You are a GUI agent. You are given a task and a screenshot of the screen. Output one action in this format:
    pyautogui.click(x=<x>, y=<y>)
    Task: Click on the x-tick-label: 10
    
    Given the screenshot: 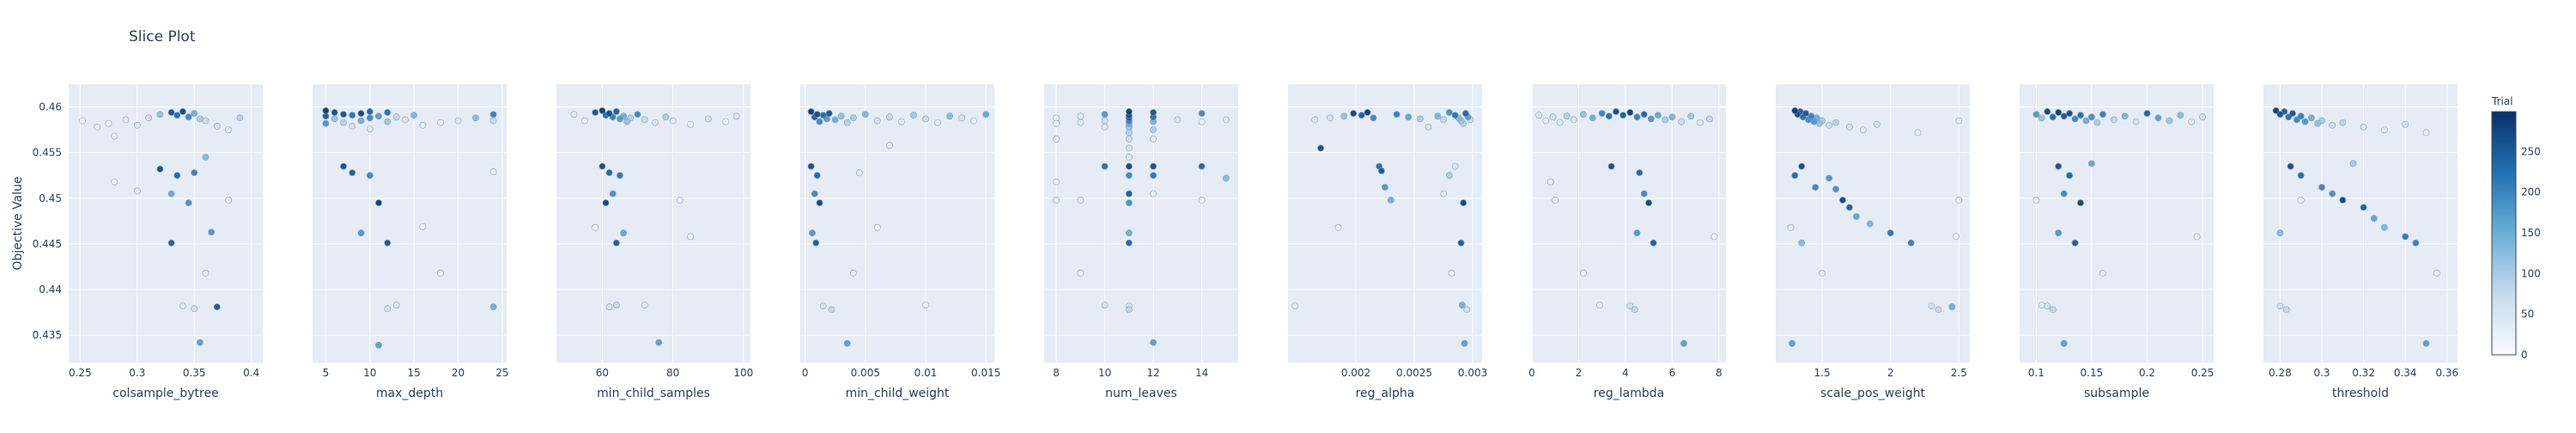 What is the action you would take?
    pyautogui.click(x=369, y=373)
    